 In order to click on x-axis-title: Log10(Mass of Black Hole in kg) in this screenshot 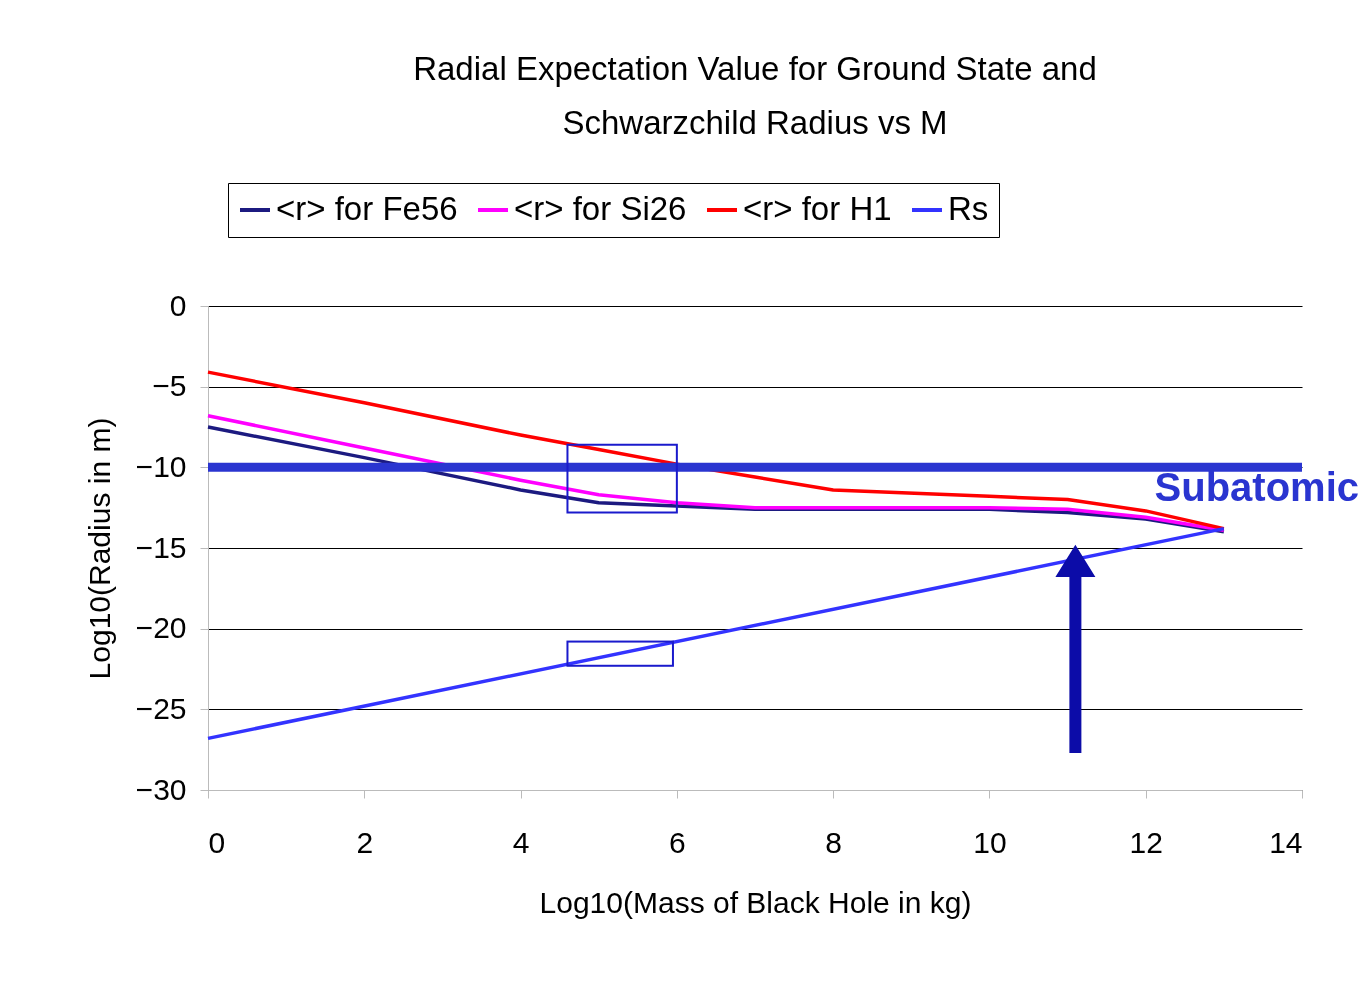, I will do `click(755, 902)`.